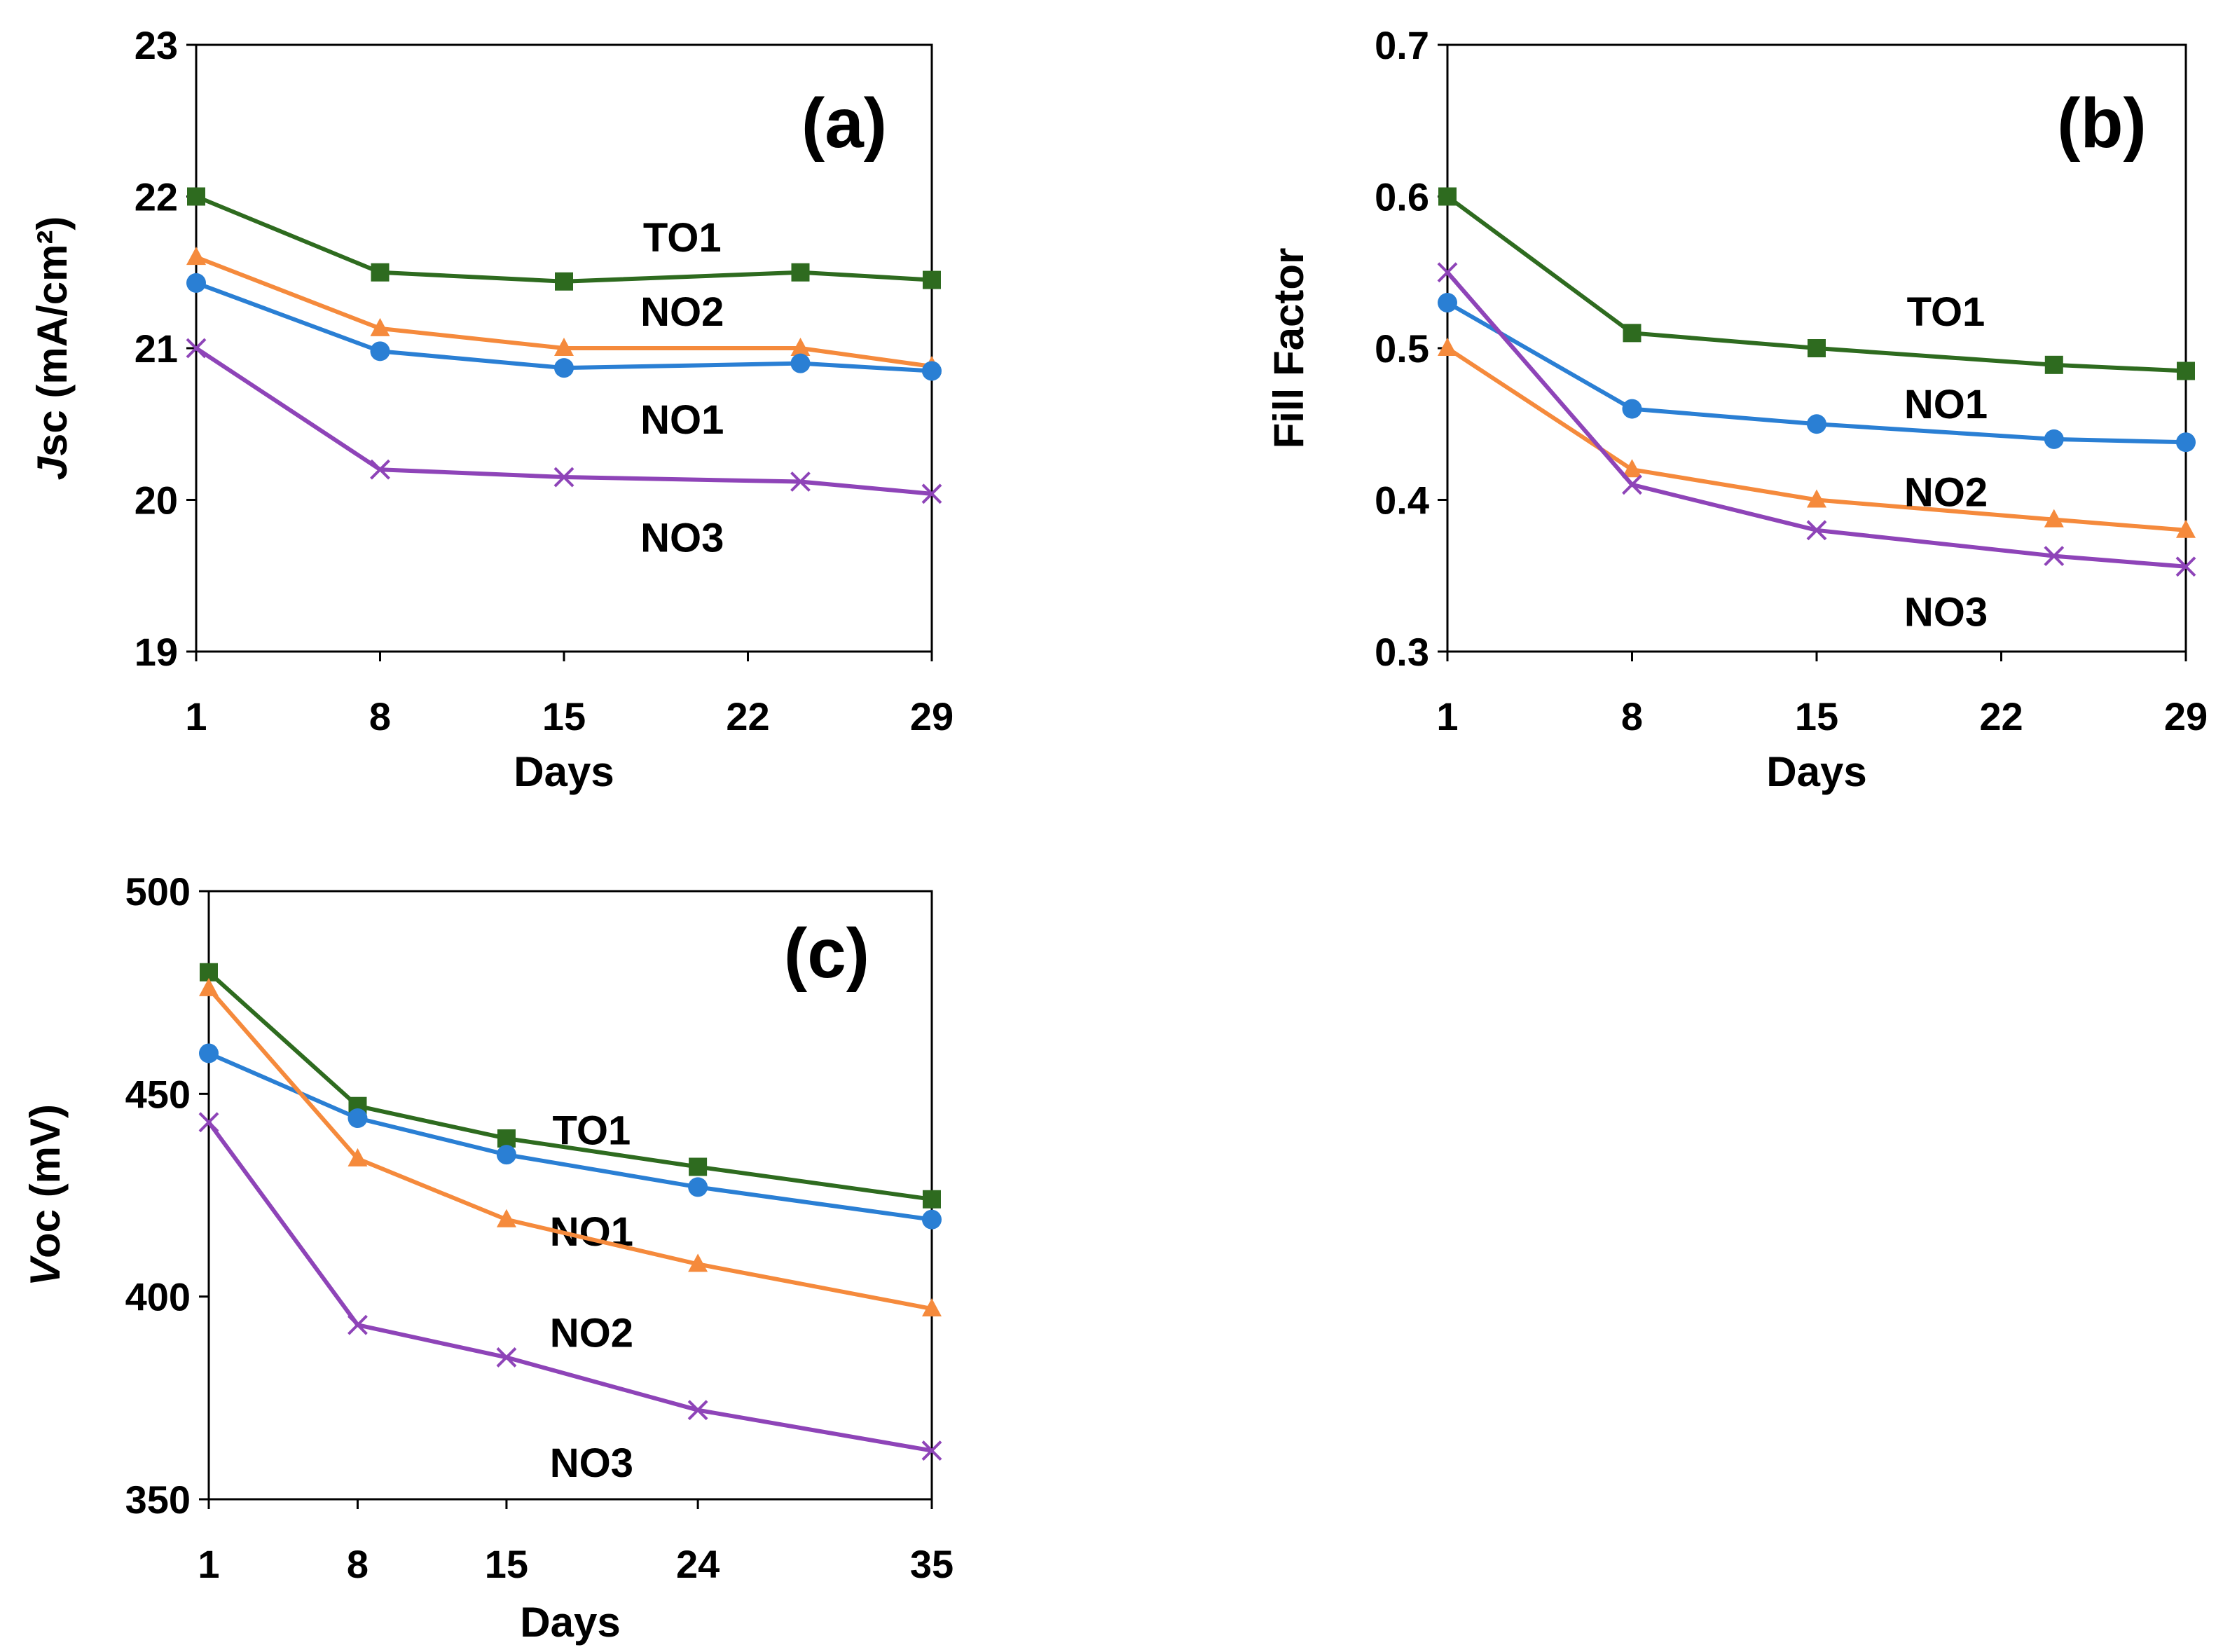 This screenshot has height=1652, width=2237. Describe the element at coordinates (591, 1333) in the screenshot. I see `panel-c-series-no2-label: NO2` at that location.